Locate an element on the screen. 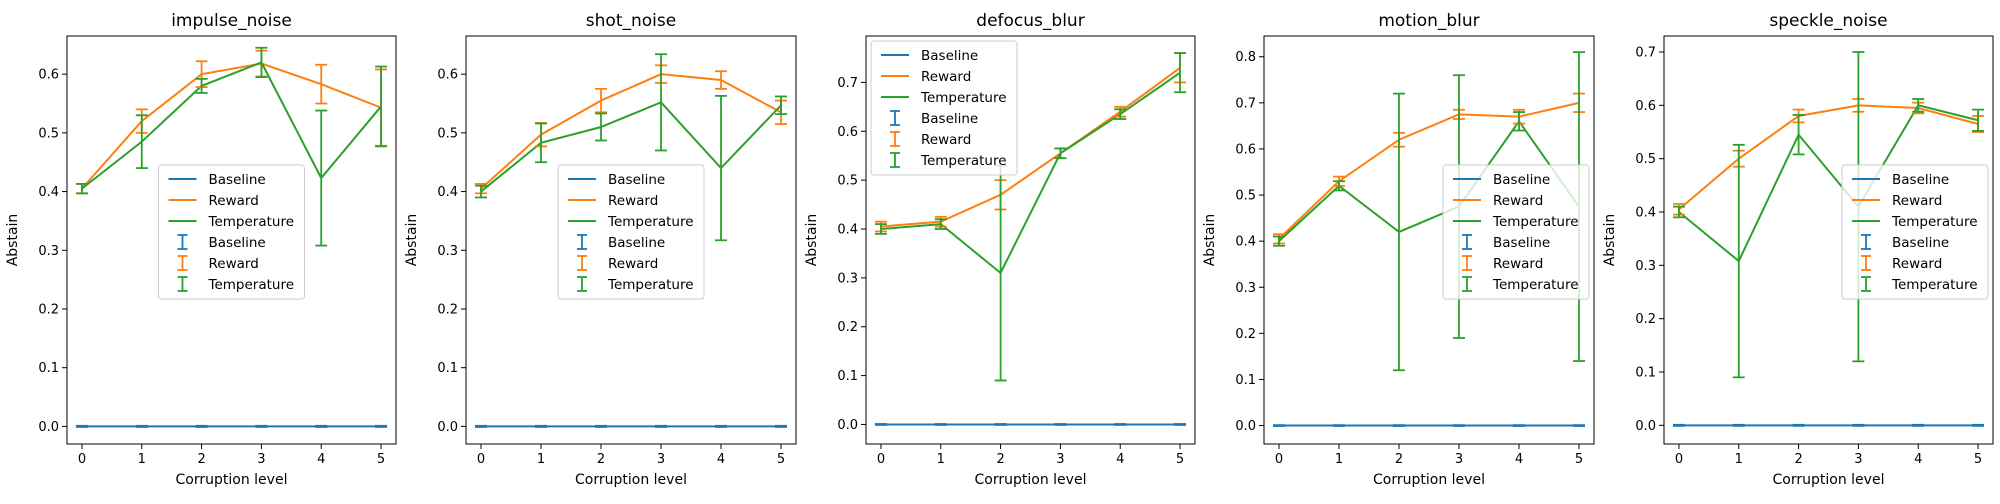 Image resolution: width=2000 pixels, height=504 pixels. subplot-title: speckle_noise is located at coordinates (1828, 21).